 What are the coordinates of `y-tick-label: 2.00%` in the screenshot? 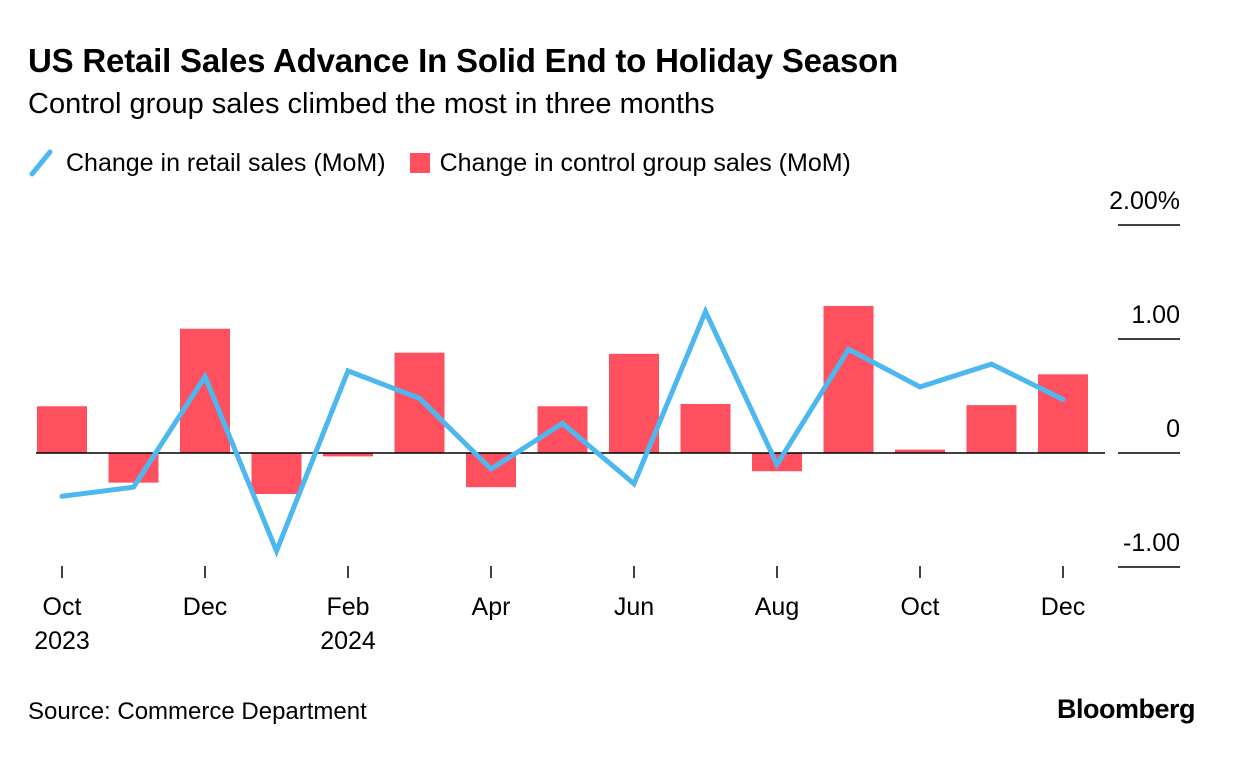 It's located at (1144, 201).